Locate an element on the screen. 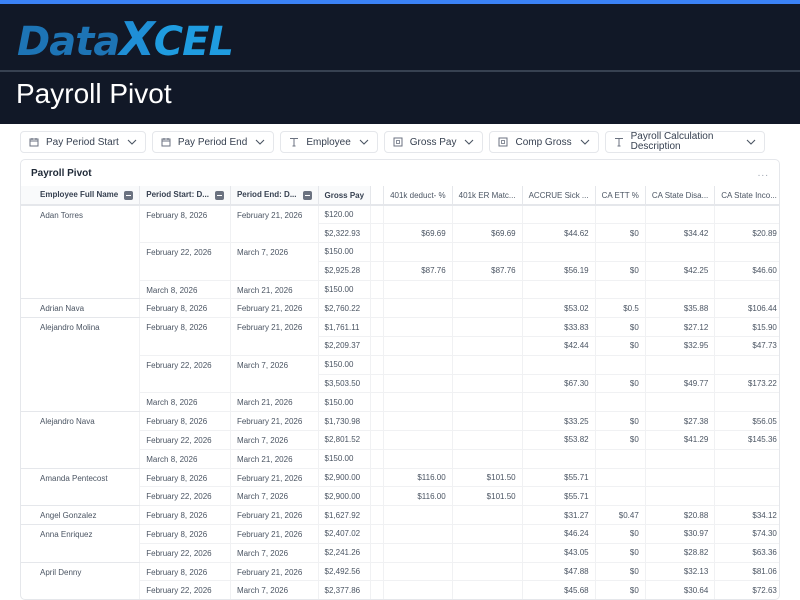 Image resolution: width=800 pixels, height=600 pixels. cell-c5: $30.64 is located at coordinates (680, 589).